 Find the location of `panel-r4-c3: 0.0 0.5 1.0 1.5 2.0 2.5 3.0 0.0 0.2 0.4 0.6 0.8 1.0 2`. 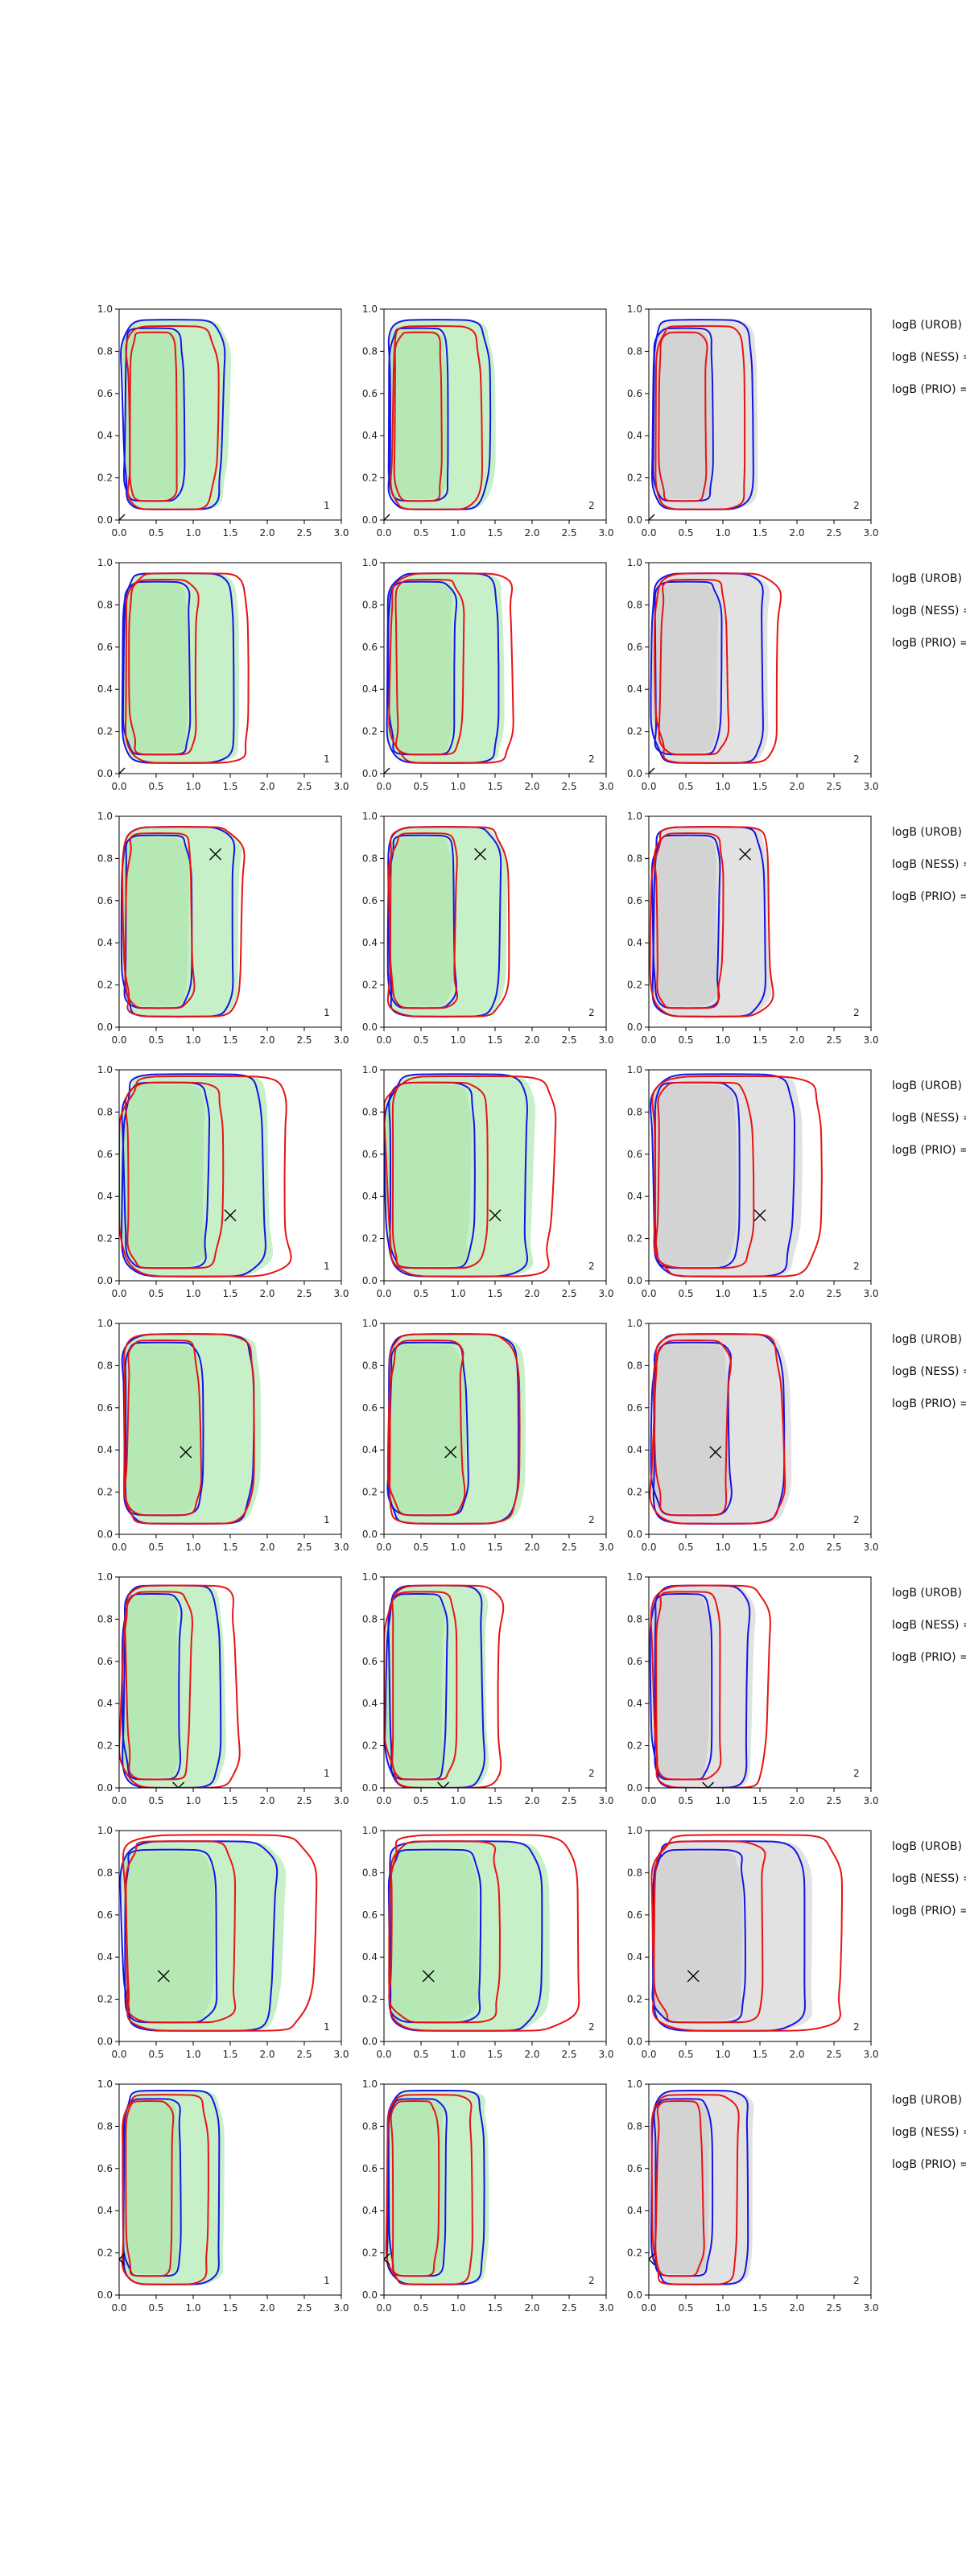

panel-r4-c3: 0.0 0.5 1.0 1.5 2.0 2.5 3.0 0.0 0.2 0.4 0.6 0.8 1.0 2 is located at coordinates (753, 1181).